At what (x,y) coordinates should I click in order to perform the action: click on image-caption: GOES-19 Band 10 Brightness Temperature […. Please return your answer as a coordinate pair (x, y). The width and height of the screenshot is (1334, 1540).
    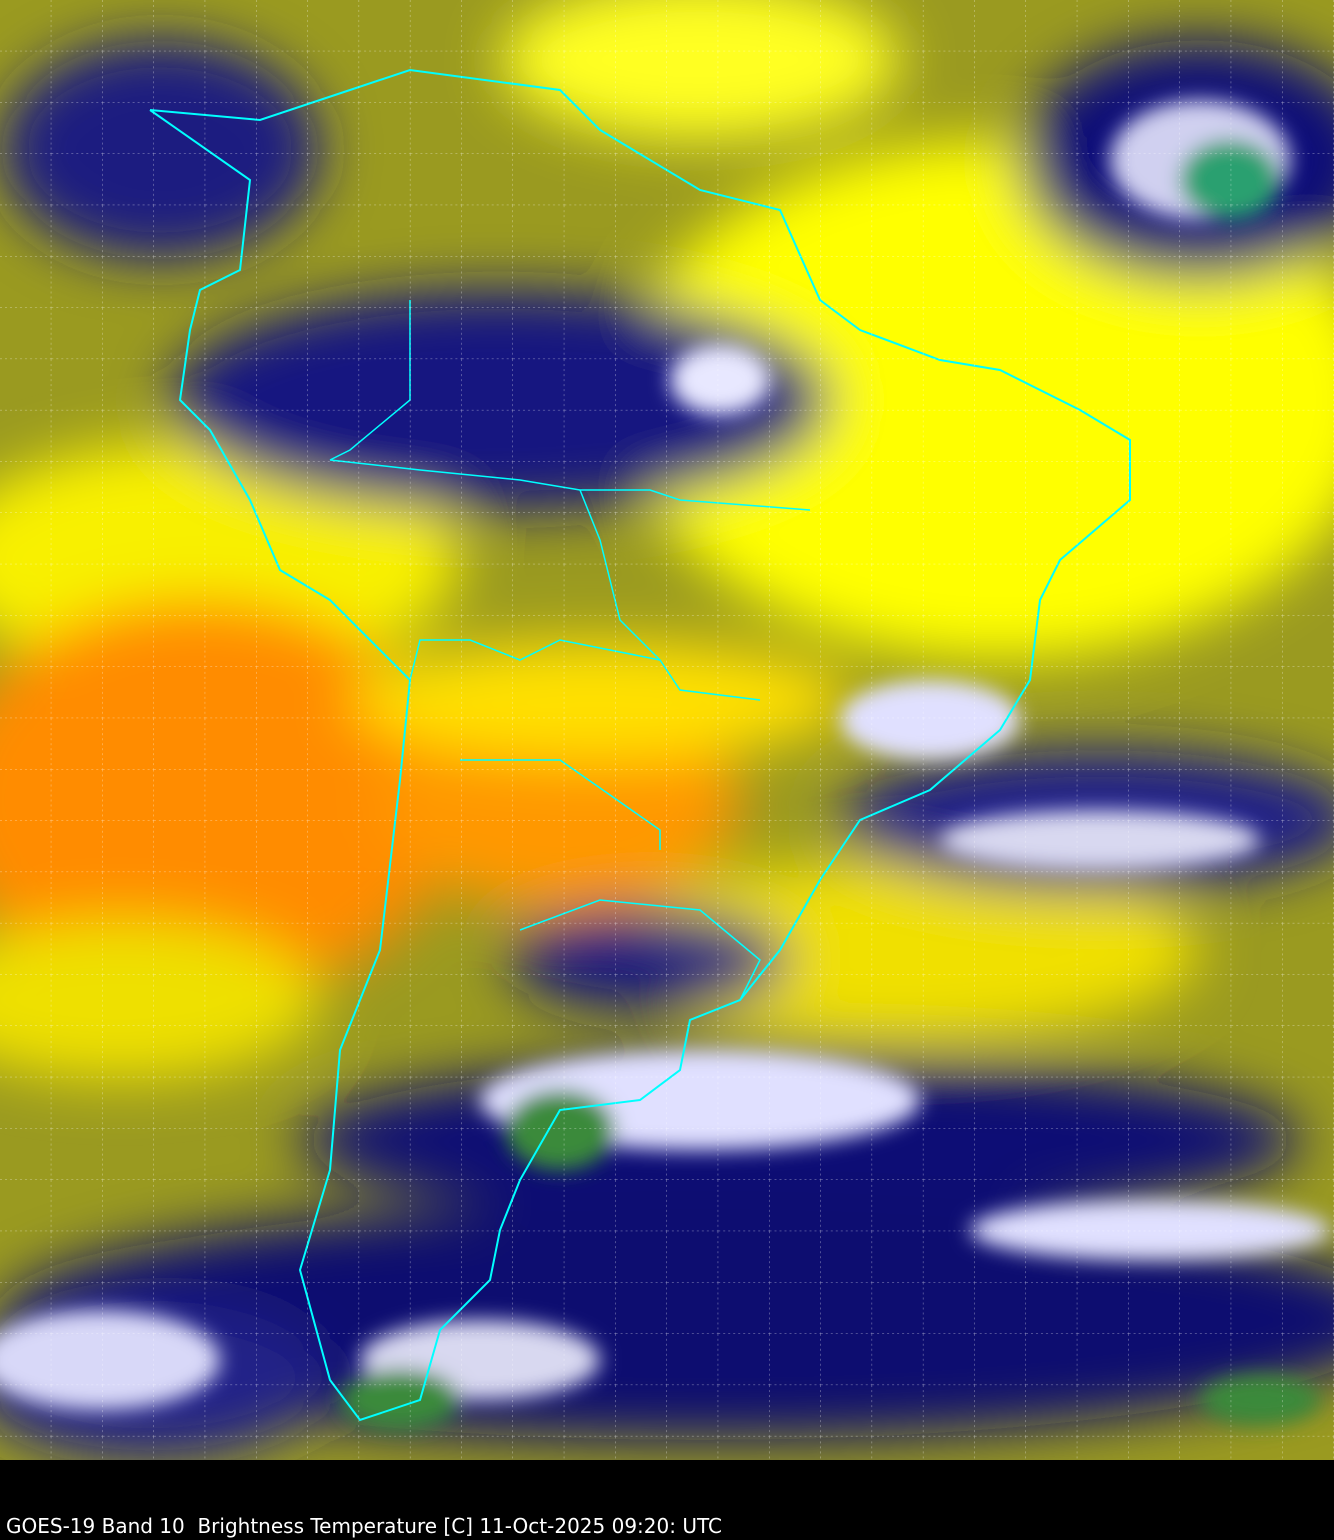
    Looking at the image, I should click on (364, 1526).